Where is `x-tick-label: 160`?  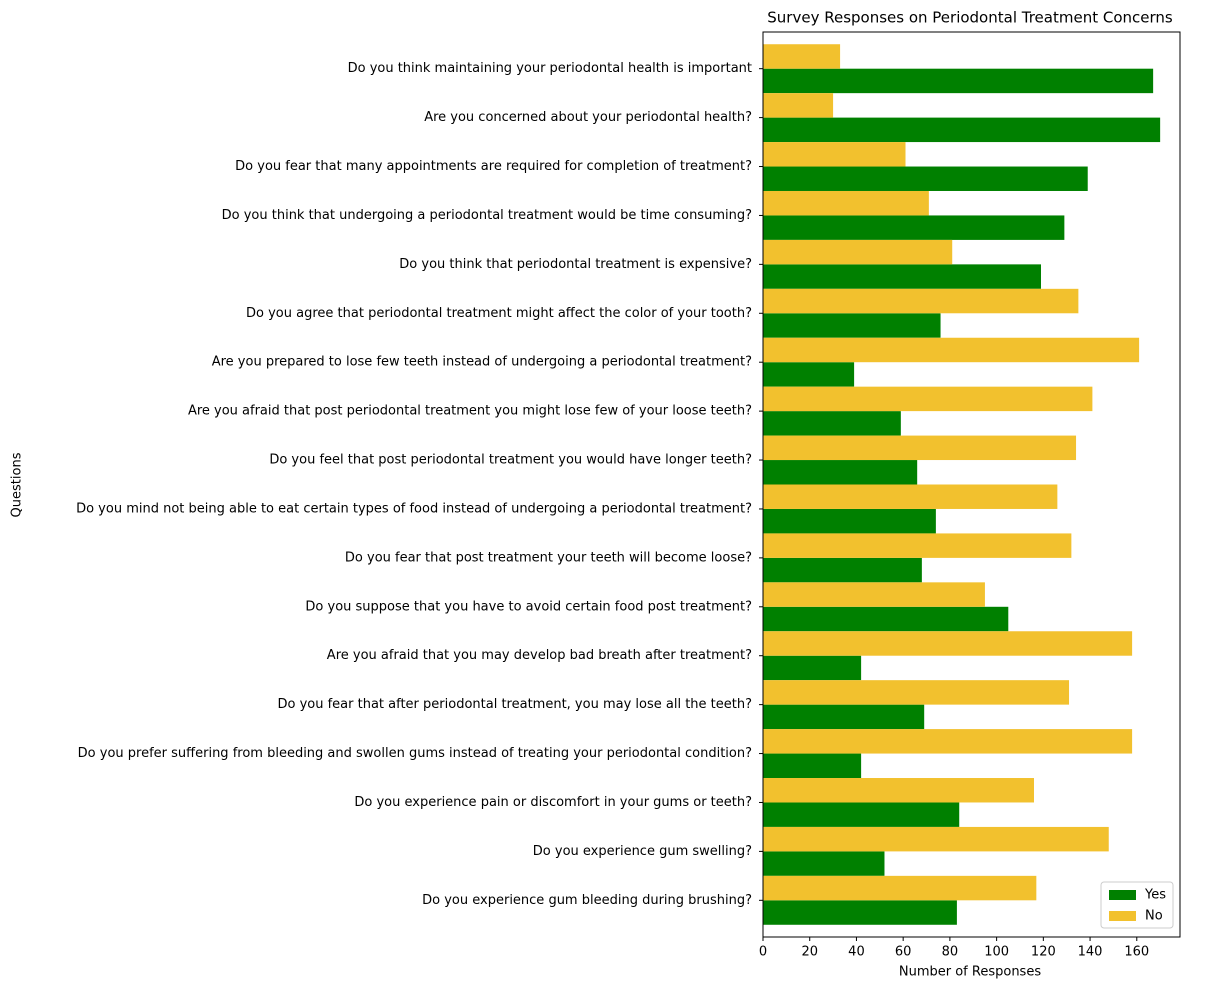
x-tick-label: 160 is located at coordinates (1136, 952).